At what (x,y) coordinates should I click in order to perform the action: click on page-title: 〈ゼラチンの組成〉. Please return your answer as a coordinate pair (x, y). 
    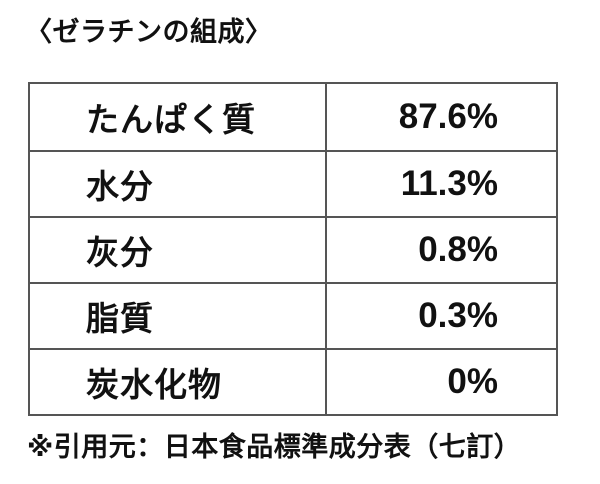
    Looking at the image, I should click on (149, 32).